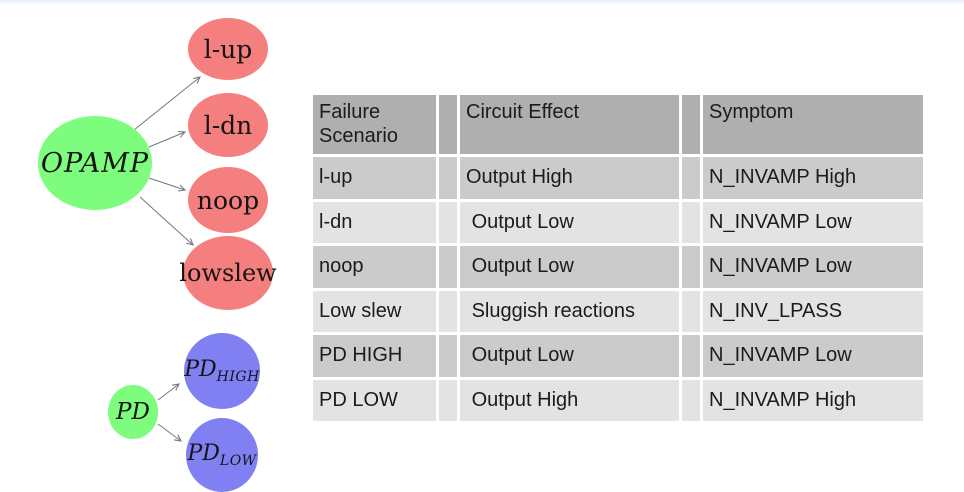 The width and height of the screenshot is (964, 492). I want to click on edge-opamp-noop, so click(167, 184).